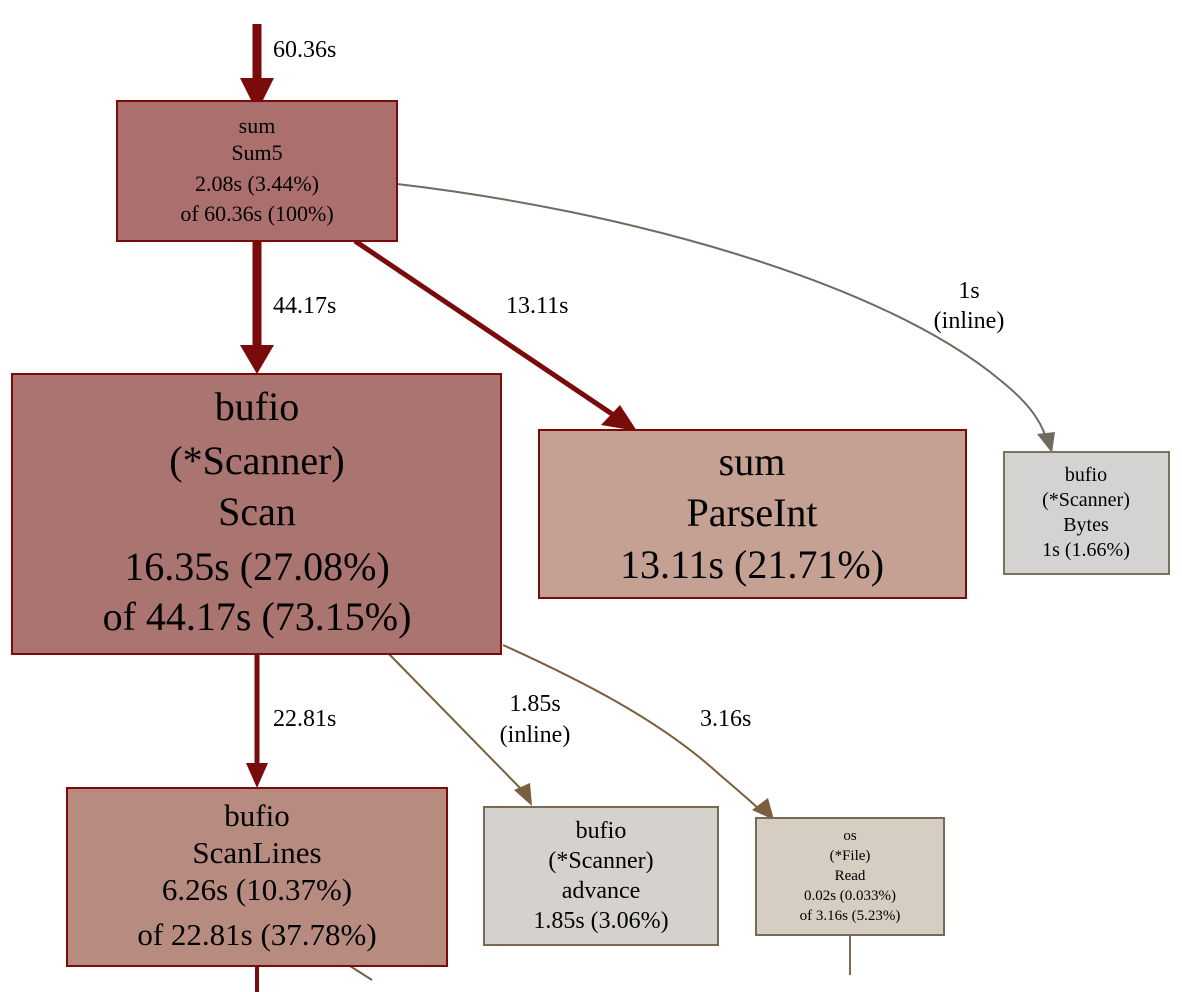 The height and width of the screenshot is (992, 1182). I want to click on node-line: Scan, so click(257, 511).